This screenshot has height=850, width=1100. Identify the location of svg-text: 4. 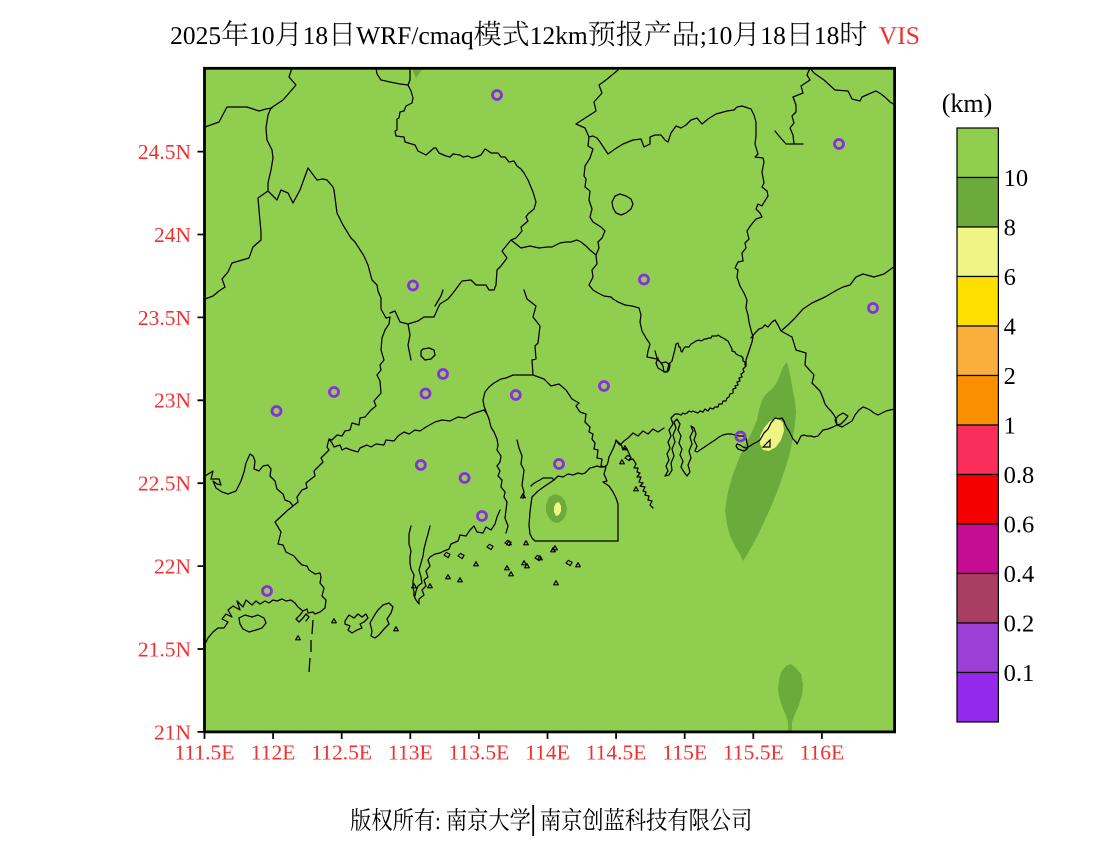
(1010, 326).